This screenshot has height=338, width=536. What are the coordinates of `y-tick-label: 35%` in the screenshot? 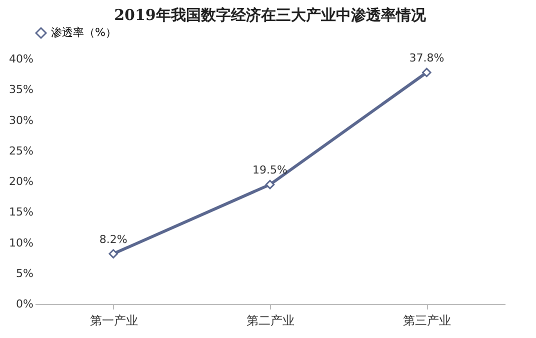 It's located at (21, 89).